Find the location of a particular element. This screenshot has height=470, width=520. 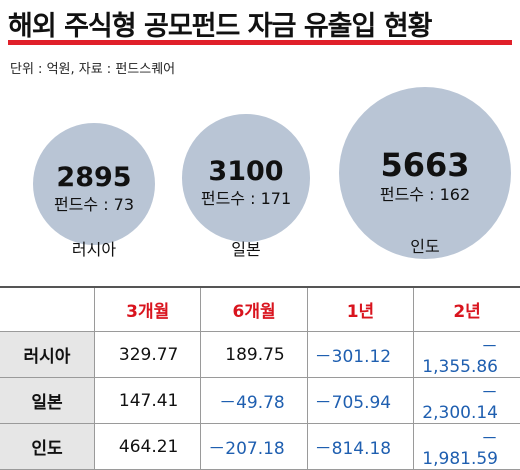

table-cell: －207.18 is located at coordinates (254, 446).